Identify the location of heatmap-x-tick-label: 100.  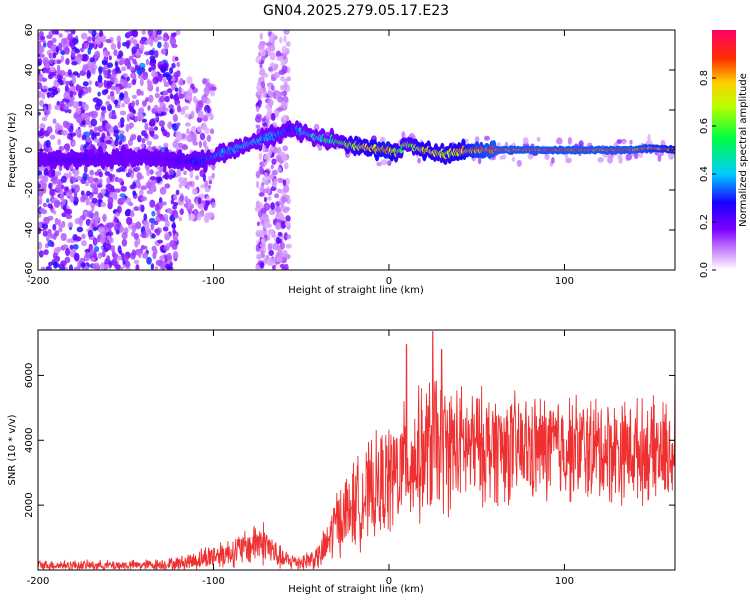
(564, 281).